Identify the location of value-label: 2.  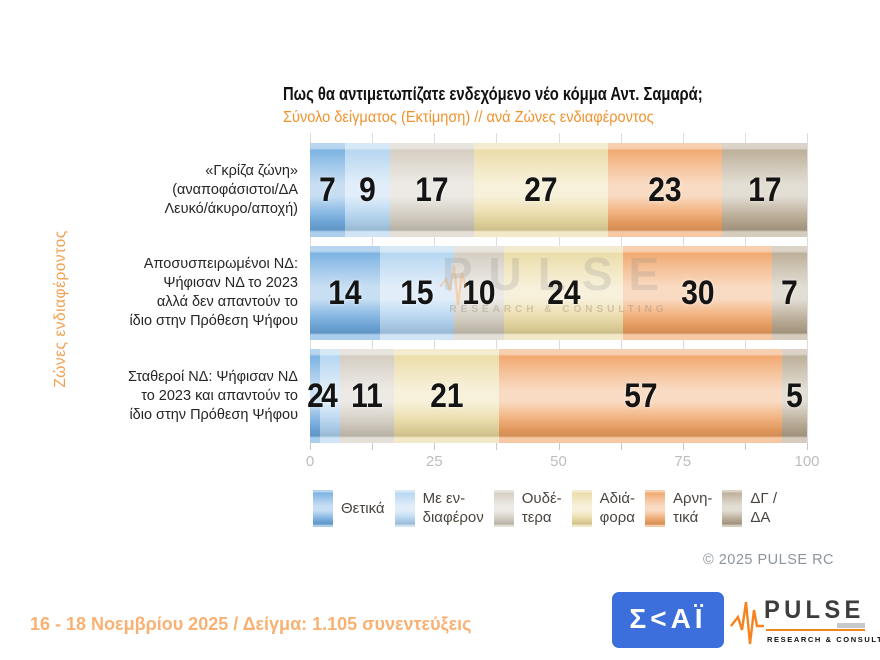
(315, 396).